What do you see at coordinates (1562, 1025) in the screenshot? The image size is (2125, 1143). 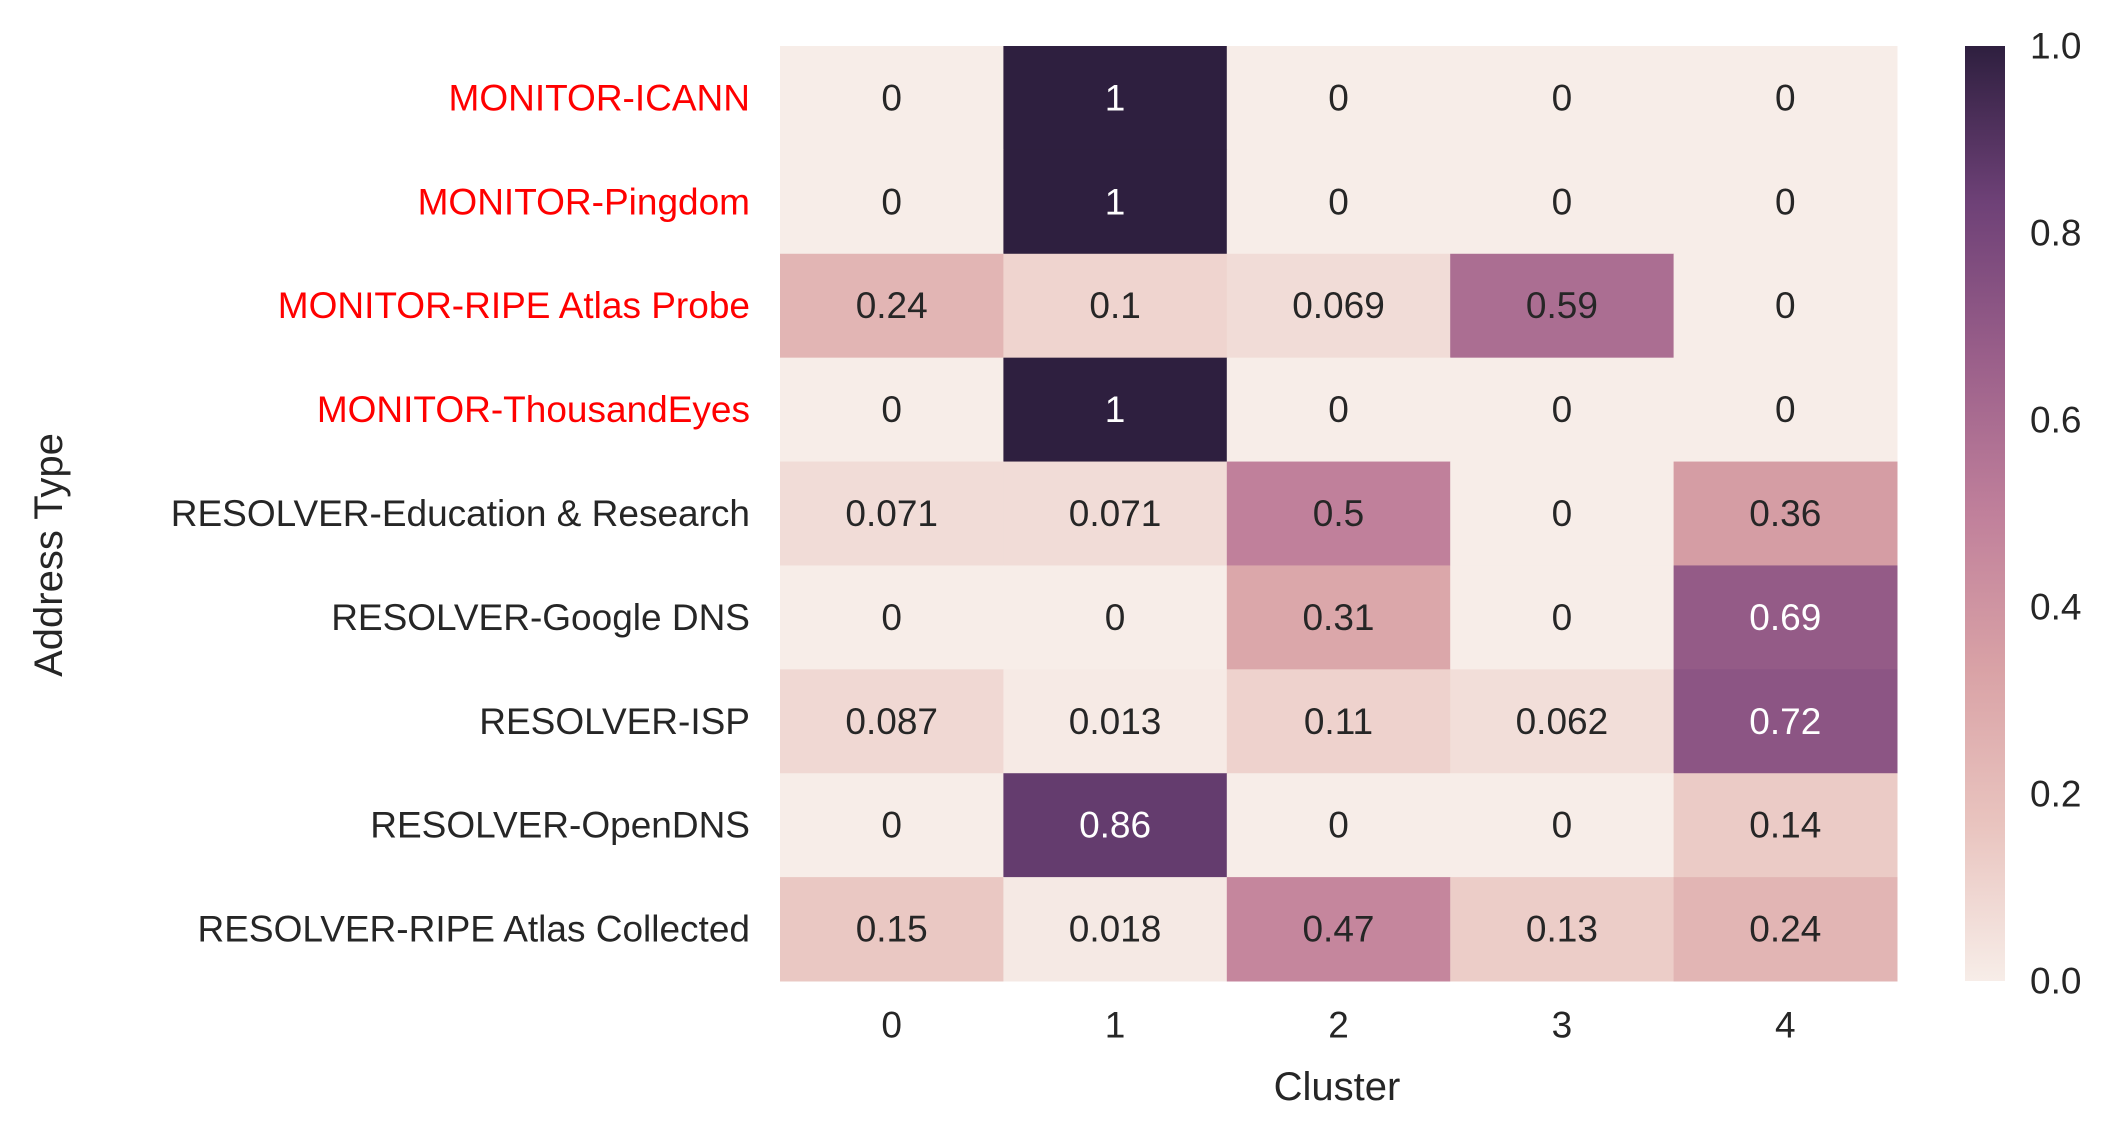 I see `x-tick-label: 3` at bounding box center [1562, 1025].